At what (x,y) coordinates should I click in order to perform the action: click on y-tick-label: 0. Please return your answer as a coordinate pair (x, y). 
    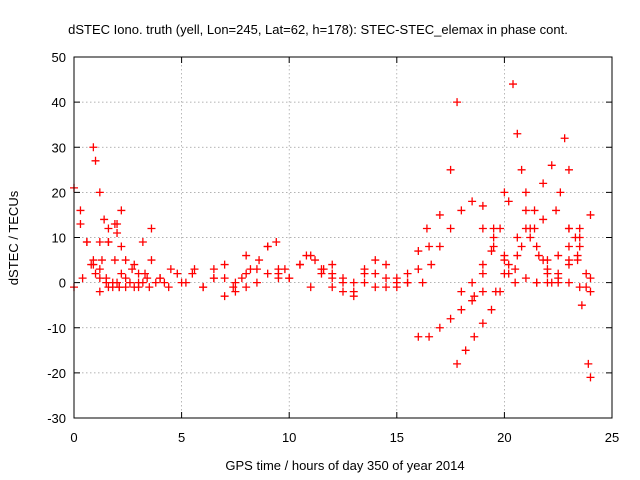
    Looking at the image, I should click on (62, 283).